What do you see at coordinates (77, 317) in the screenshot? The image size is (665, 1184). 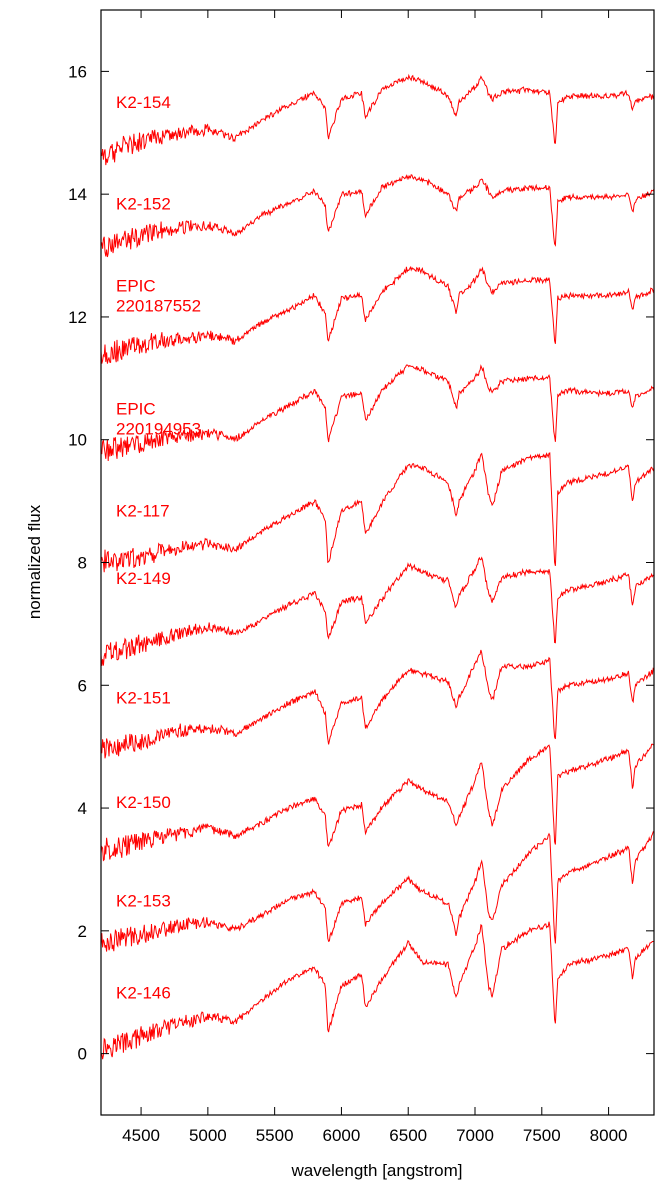 I see `y-tick-label: 12` at bounding box center [77, 317].